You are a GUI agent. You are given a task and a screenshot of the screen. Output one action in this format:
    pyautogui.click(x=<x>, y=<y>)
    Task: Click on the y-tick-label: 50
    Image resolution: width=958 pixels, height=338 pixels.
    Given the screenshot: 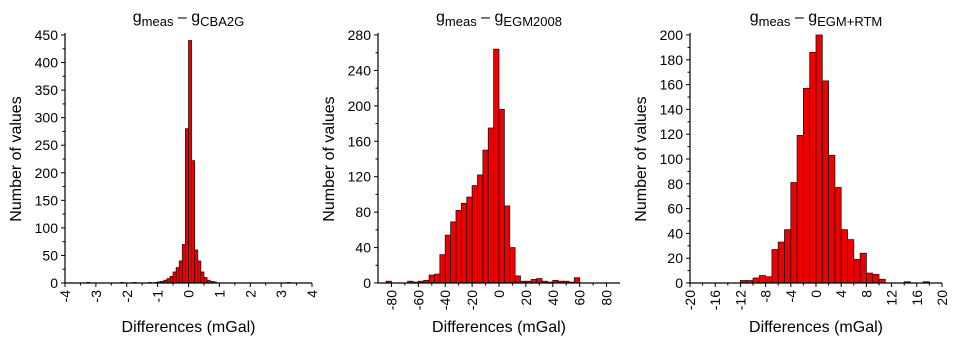 What is the action you would take?
    pyautogui.click(x=50, y=255)
    